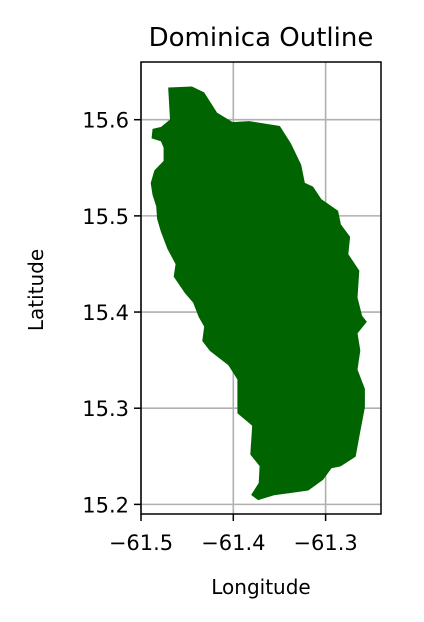  Describe the element at coordinates (105, 313) in the screenshot. I see `y-tick-label: 15.4` at that location.